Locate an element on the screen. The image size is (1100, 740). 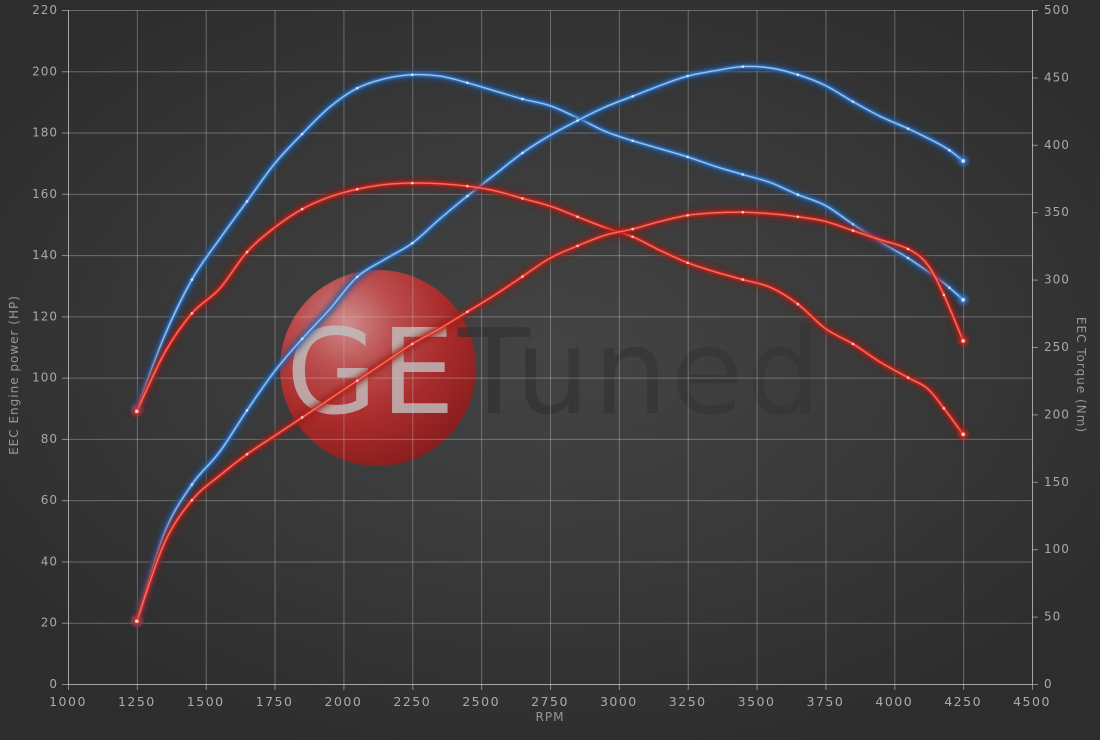
y-left-tick-label: 120 is located at coordinates (45, 316).